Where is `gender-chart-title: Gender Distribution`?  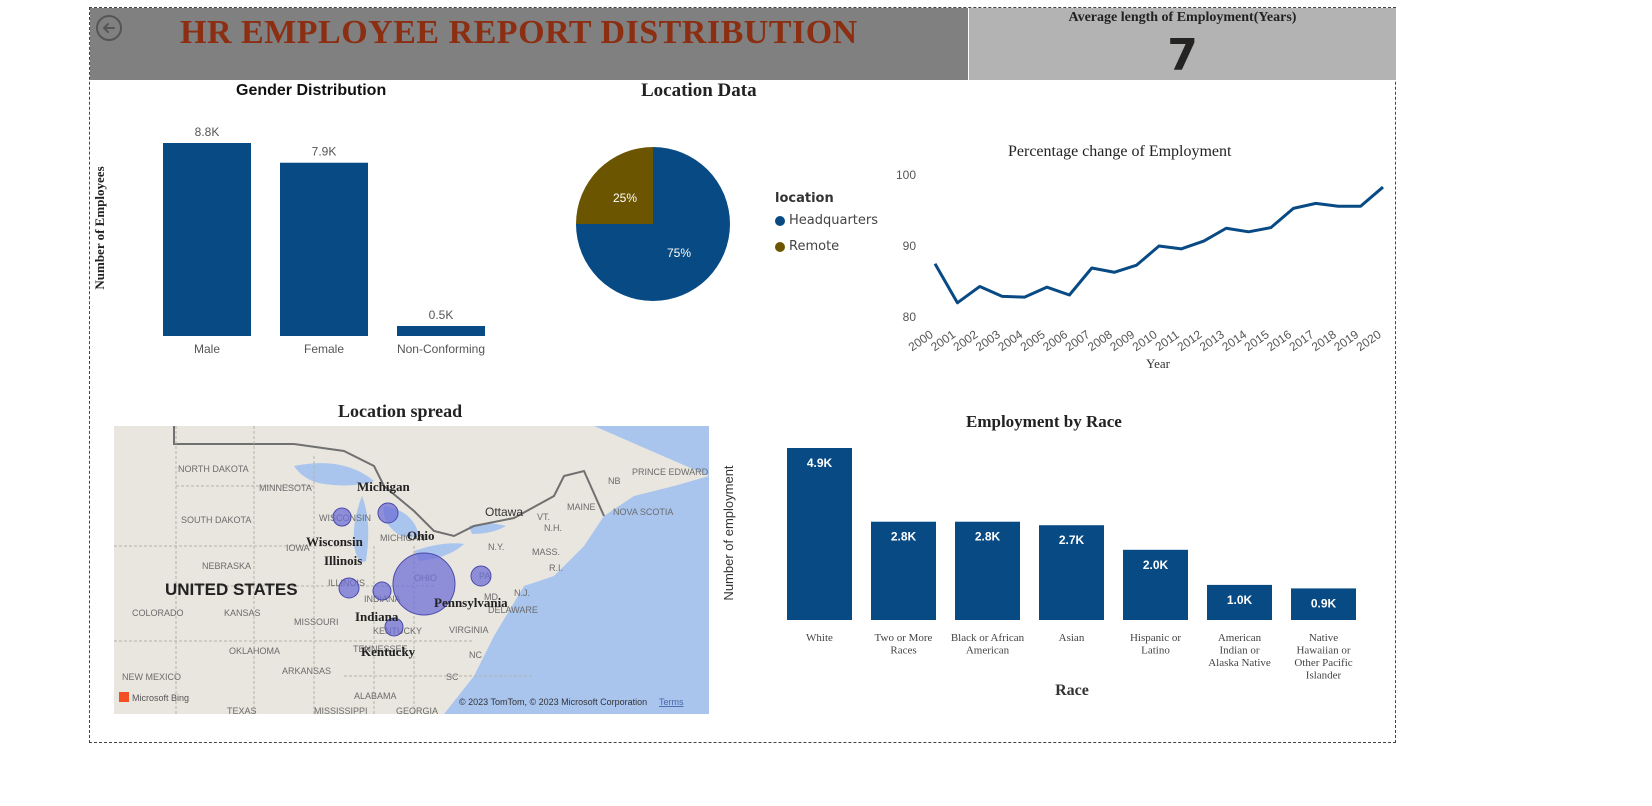
gender-chart-title: Gender Distribution is located at coordinates (311, 90).